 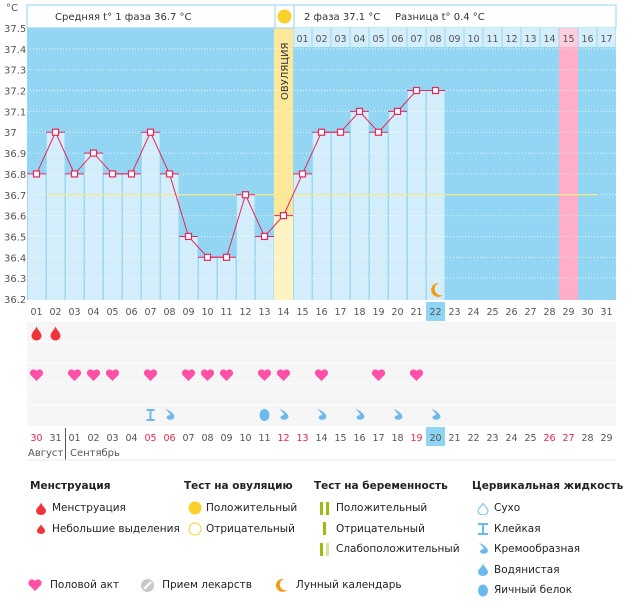 What do you see at coordinates (148, 585) in the screenshot?
I see `pill-icon` at bounding box center [148, 585].